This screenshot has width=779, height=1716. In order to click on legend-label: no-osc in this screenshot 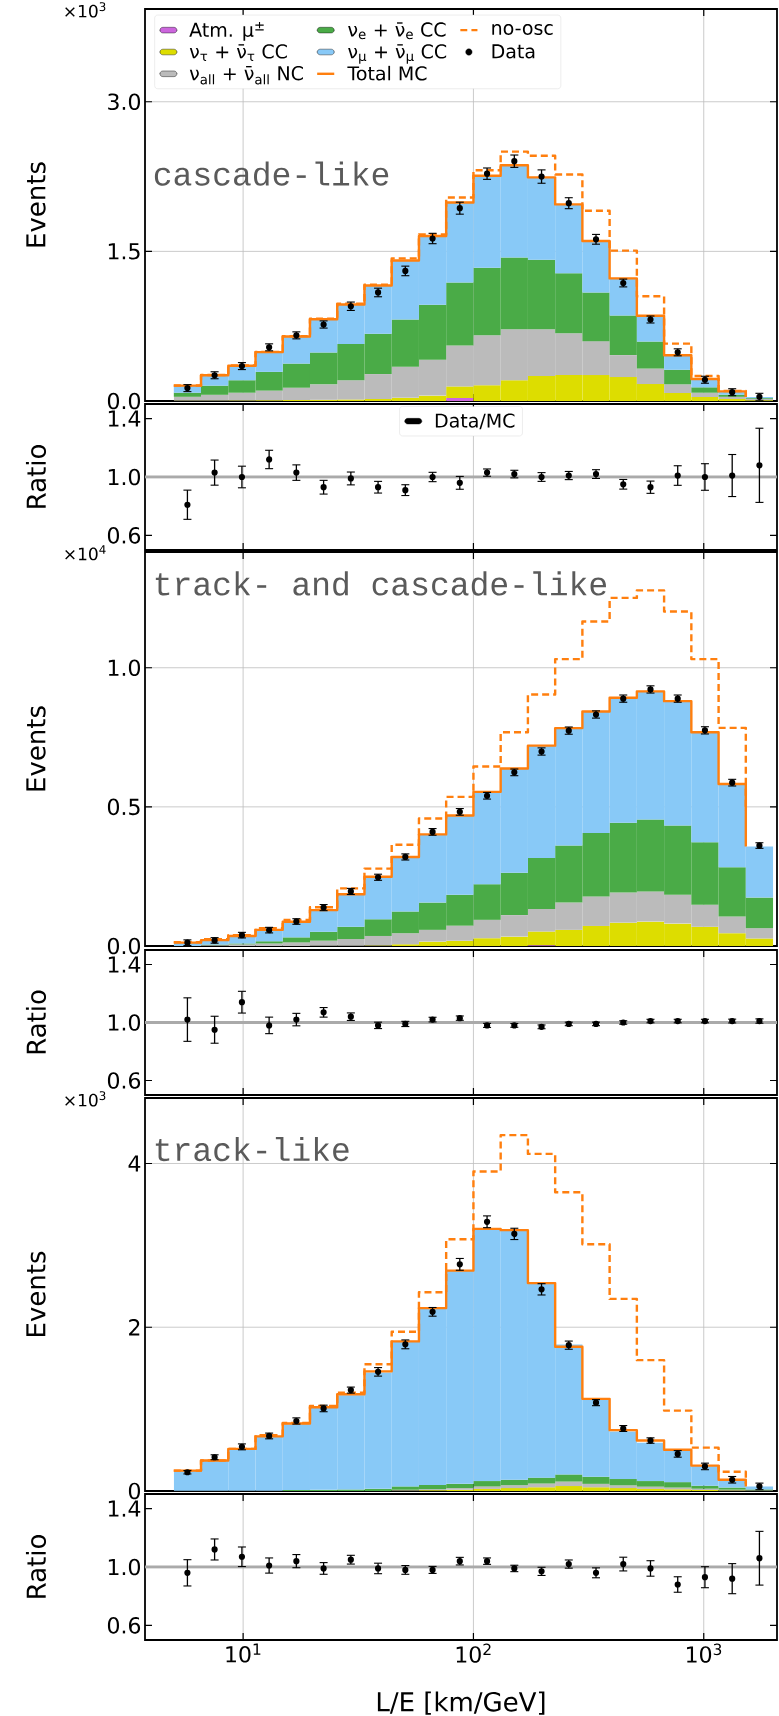, I will do `click(522, 29)`.